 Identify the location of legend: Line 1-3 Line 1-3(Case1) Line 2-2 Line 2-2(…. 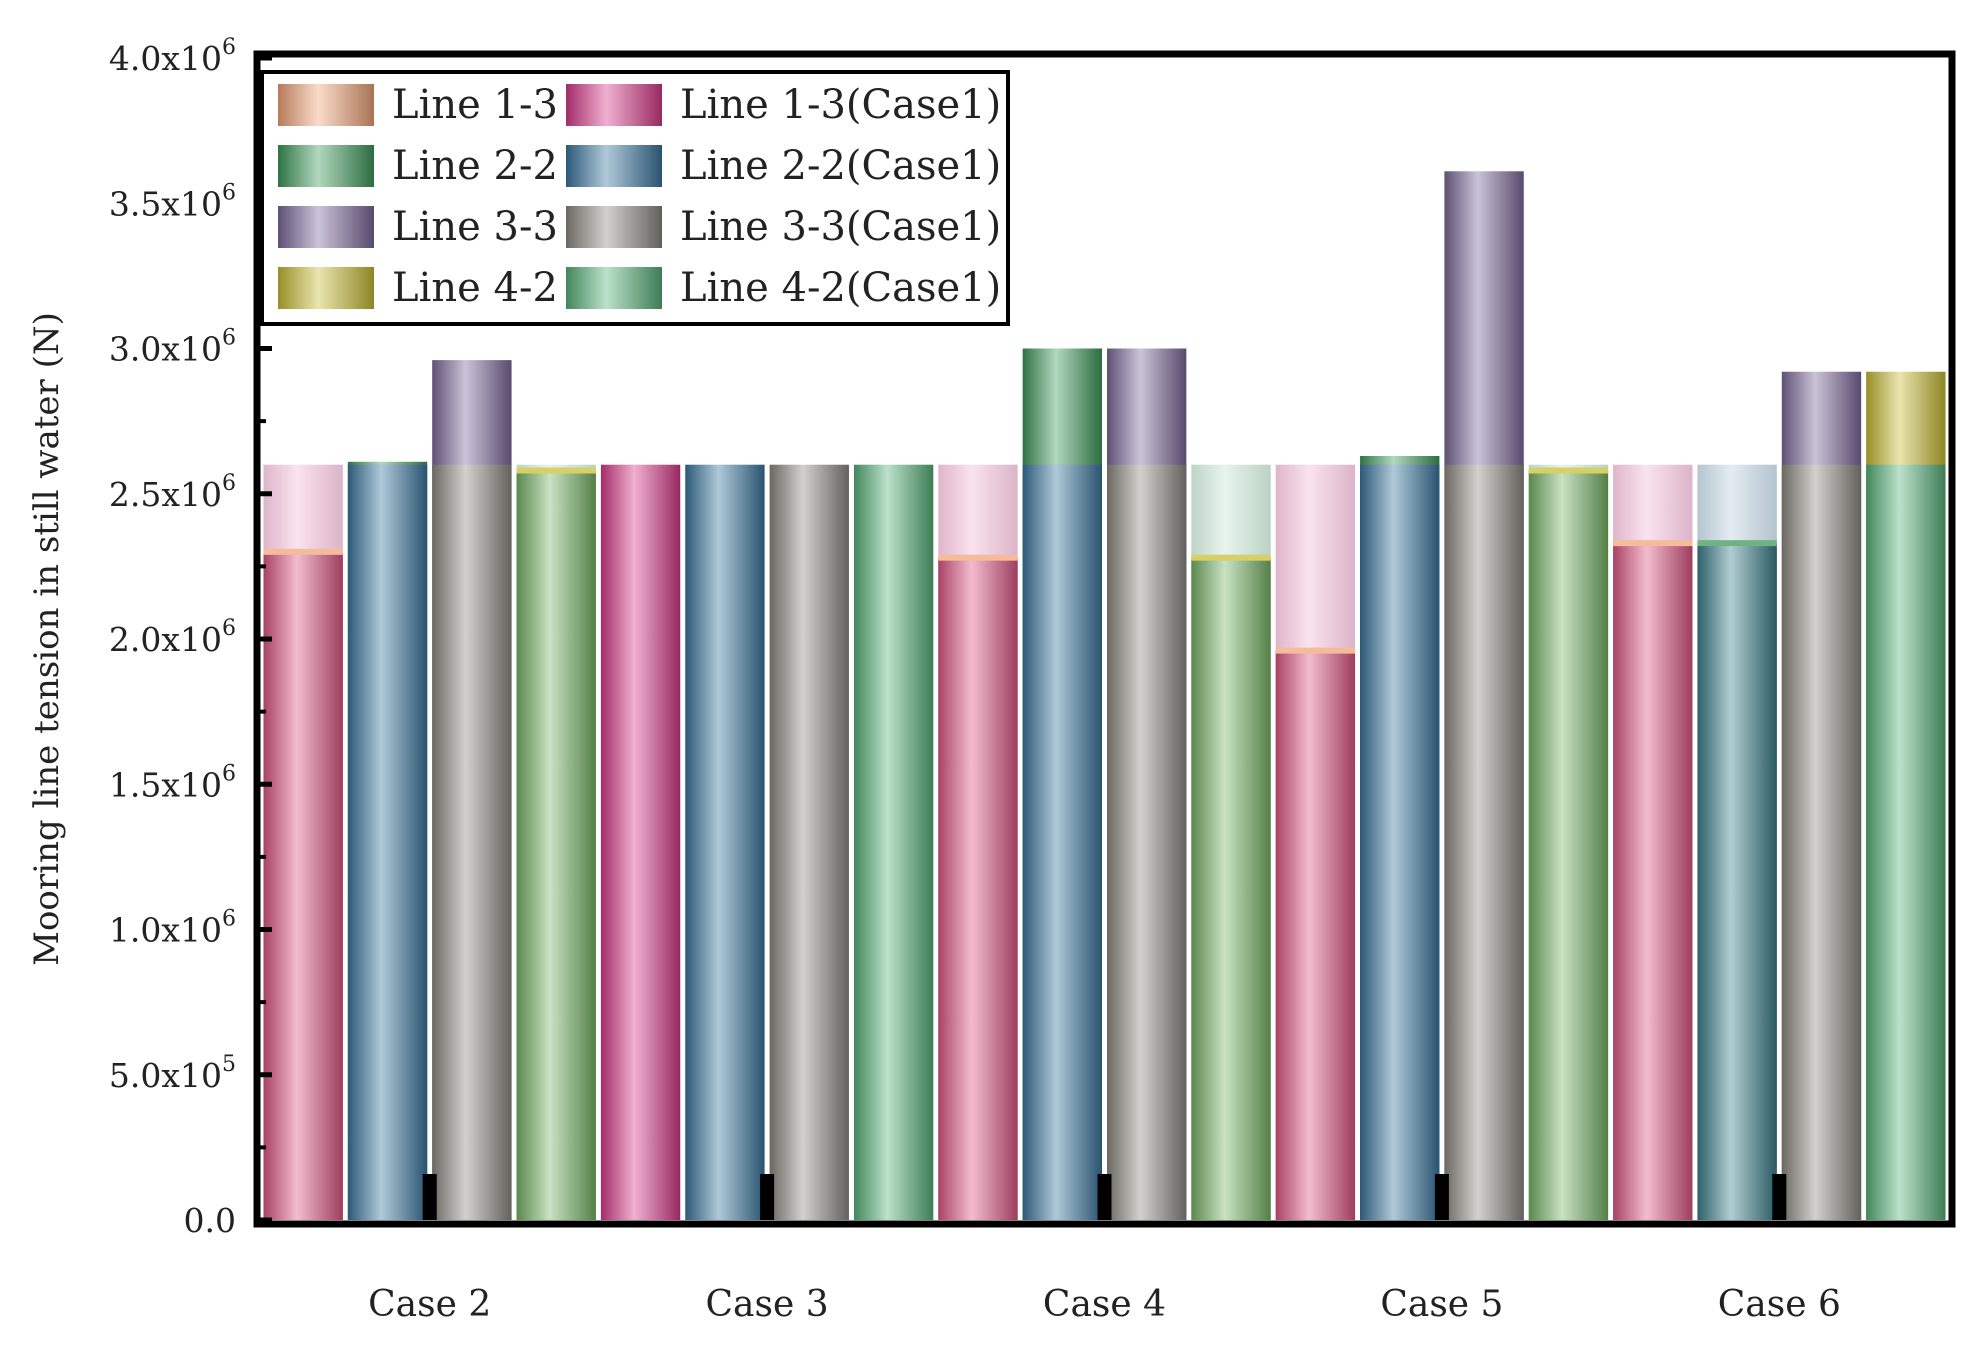
(635, 198).